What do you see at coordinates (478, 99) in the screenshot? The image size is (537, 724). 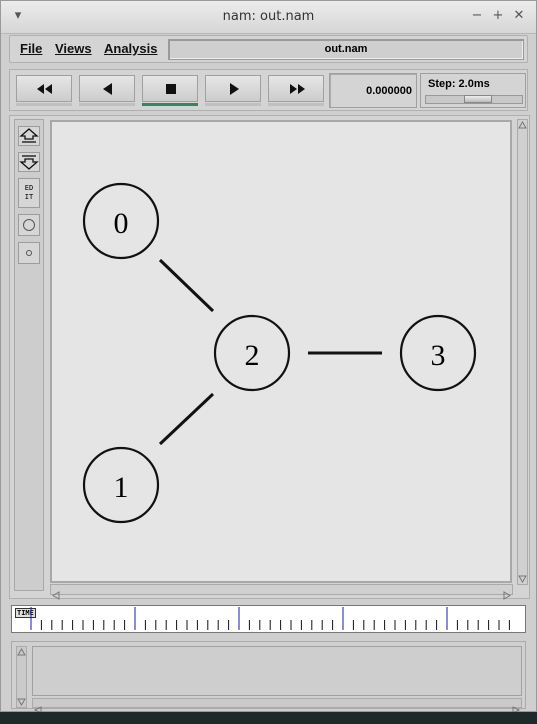 I see `step-slider-thumb` at bounding box center [478, 99].